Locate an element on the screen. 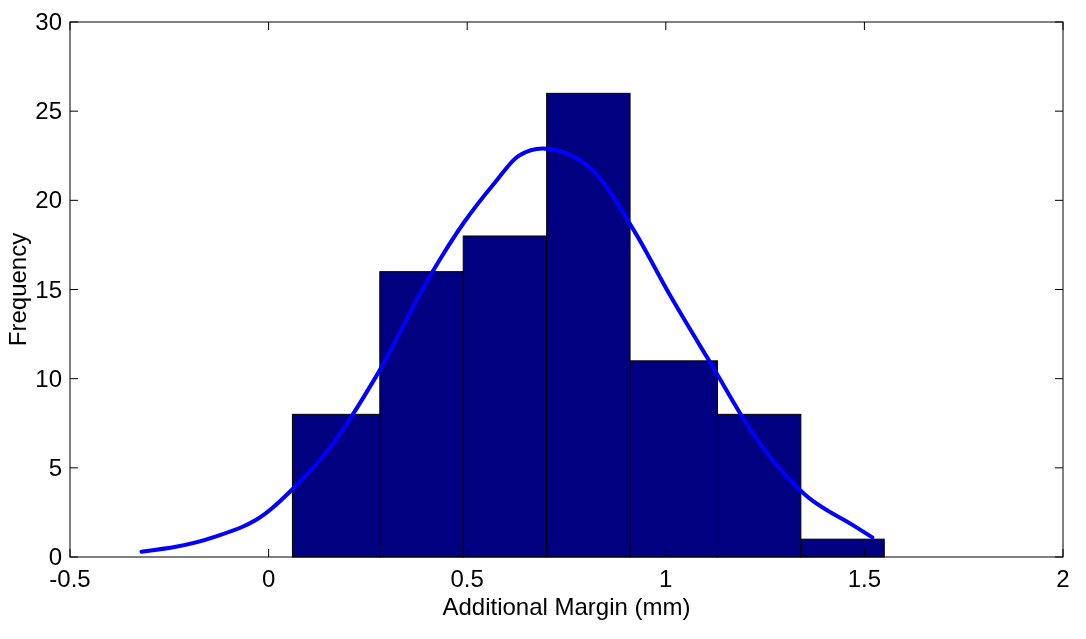 This screenshot has height=639, width=1086. y-axis-title: Frequency is located at coordinates (17, 289).